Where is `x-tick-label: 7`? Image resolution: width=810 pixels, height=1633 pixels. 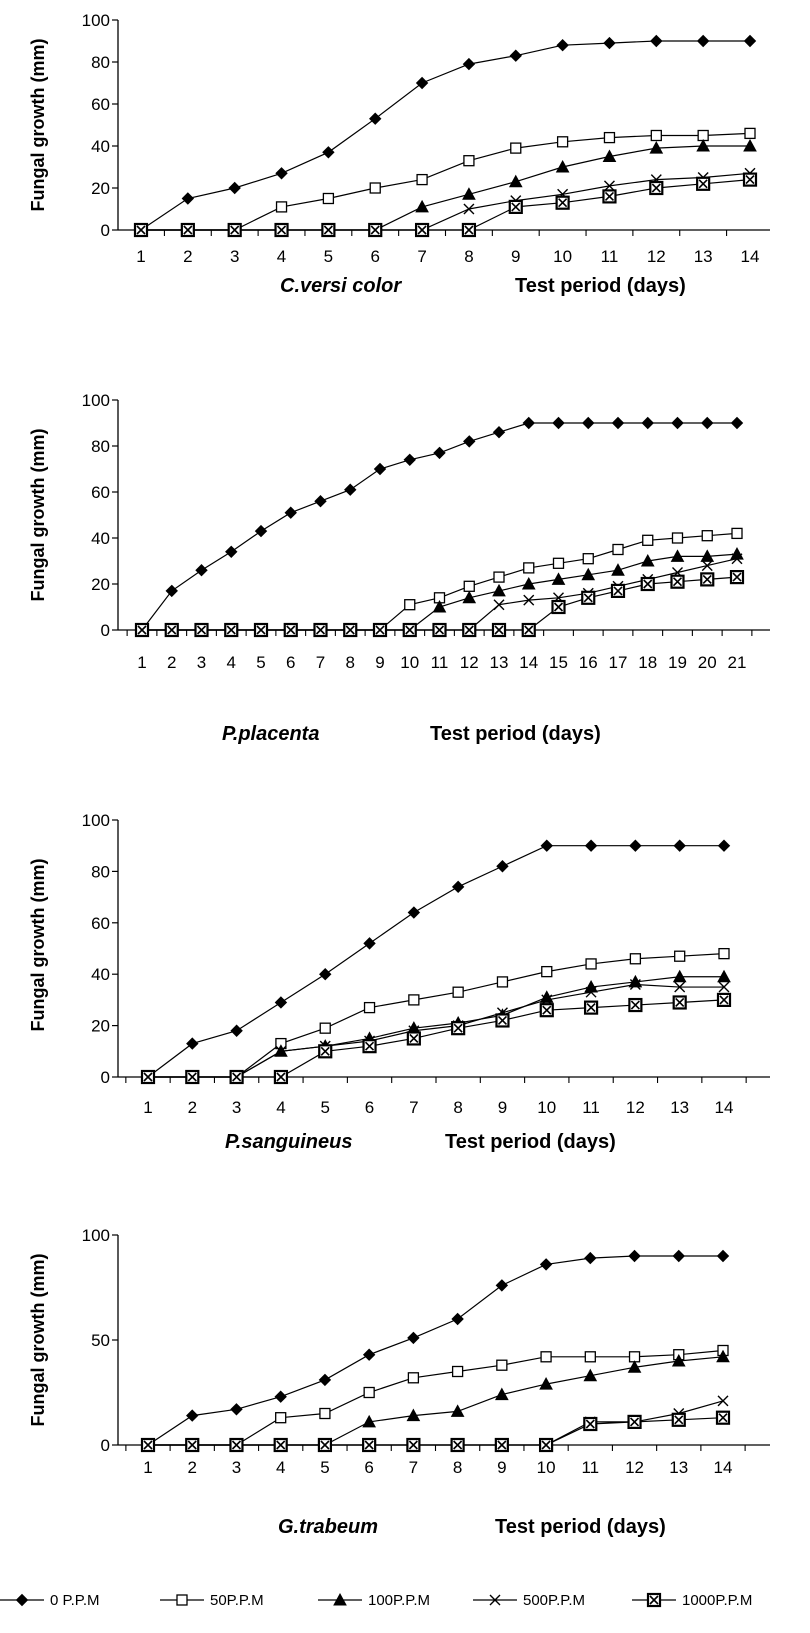
x-tick-label: 7 is located at coordinates (320, 662).